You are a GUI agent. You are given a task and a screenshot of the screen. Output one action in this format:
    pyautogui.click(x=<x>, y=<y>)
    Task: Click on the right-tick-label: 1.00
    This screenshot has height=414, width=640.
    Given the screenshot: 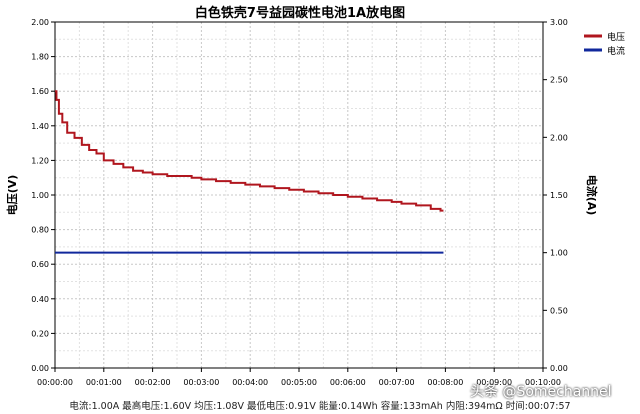 What is the action you would take?
    pyautogui.click(x=559, y=253)
    